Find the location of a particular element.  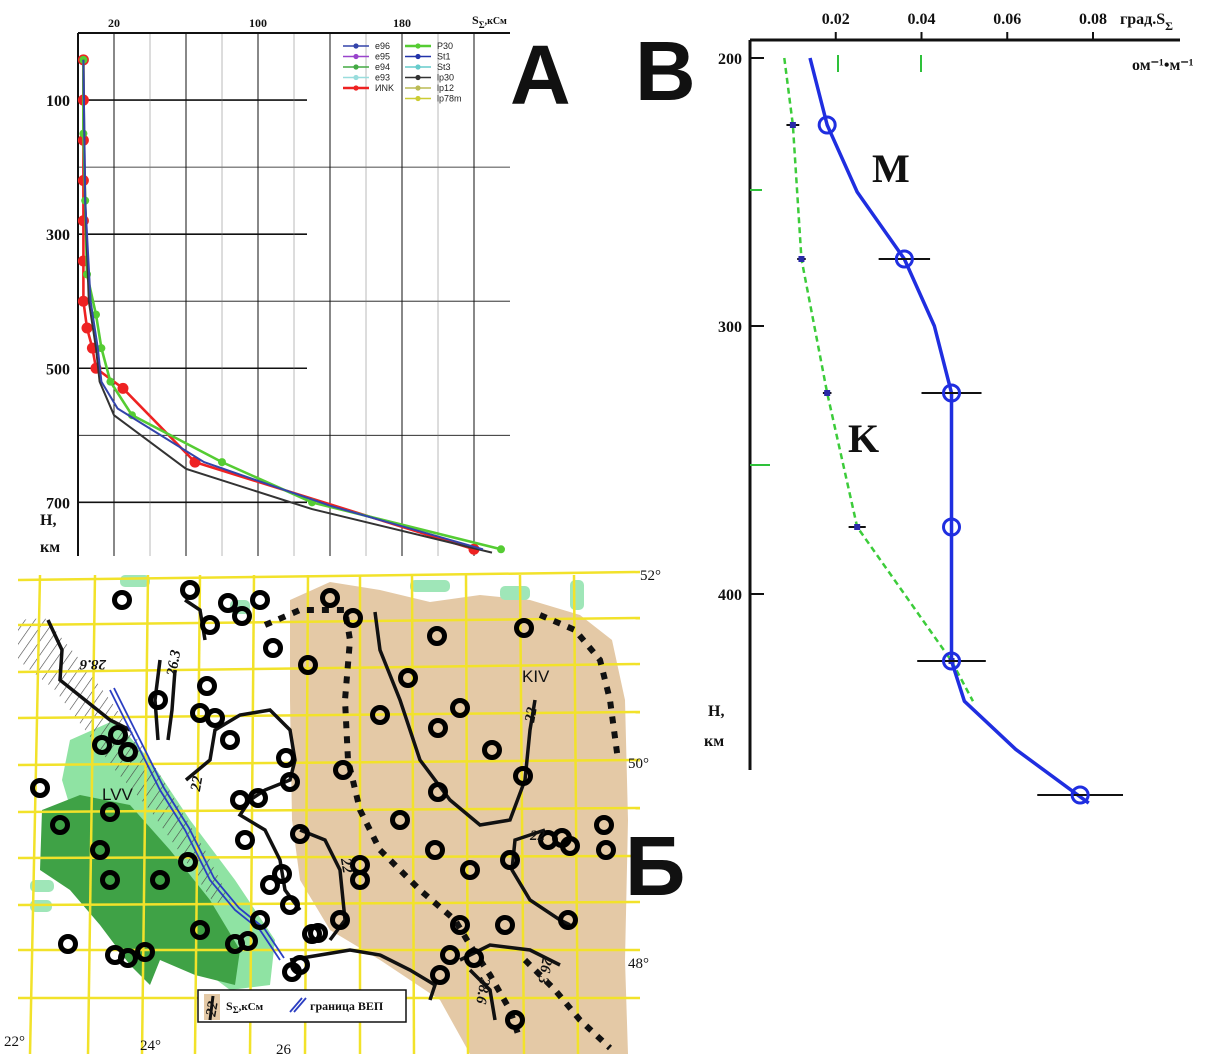

lat-label-50: 50° is located at coordinates (638, 764).